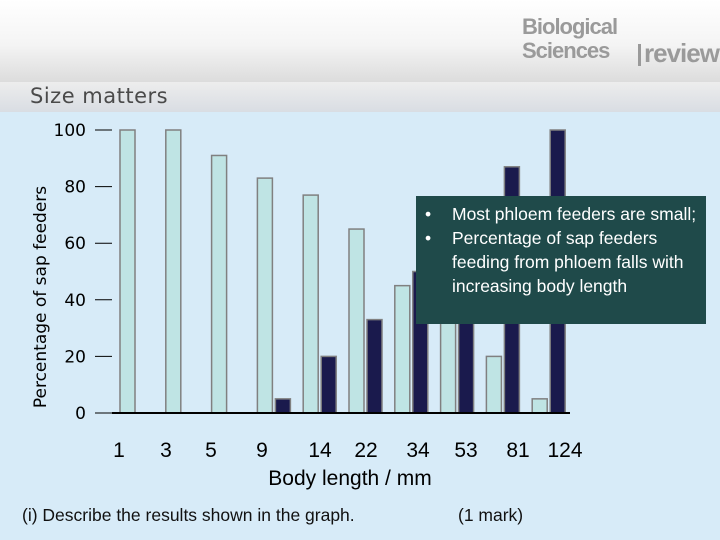  I want to click on x-tick-label-81: 81, so click(517, 450).